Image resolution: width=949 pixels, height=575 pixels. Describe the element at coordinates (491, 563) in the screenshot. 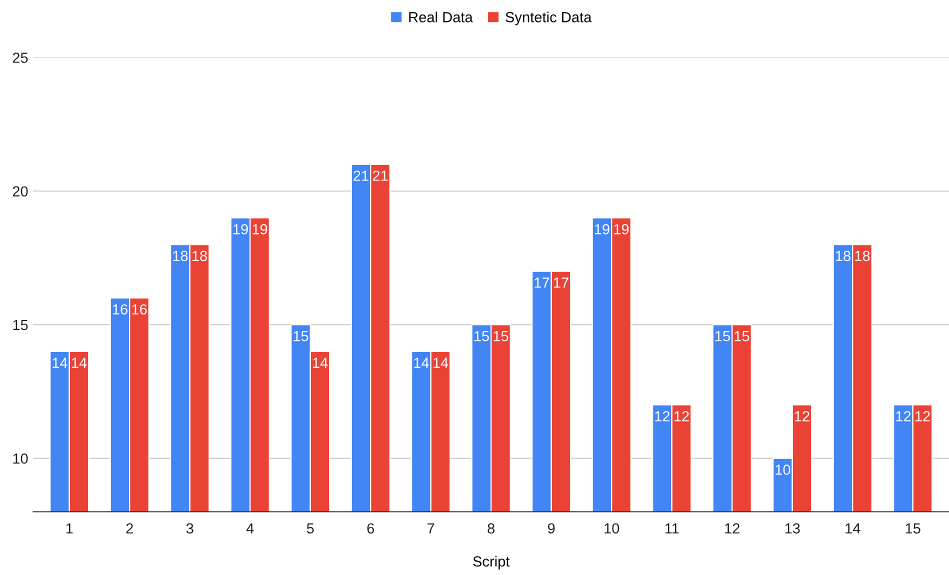

I see `x-axis-title: Script` at that location.